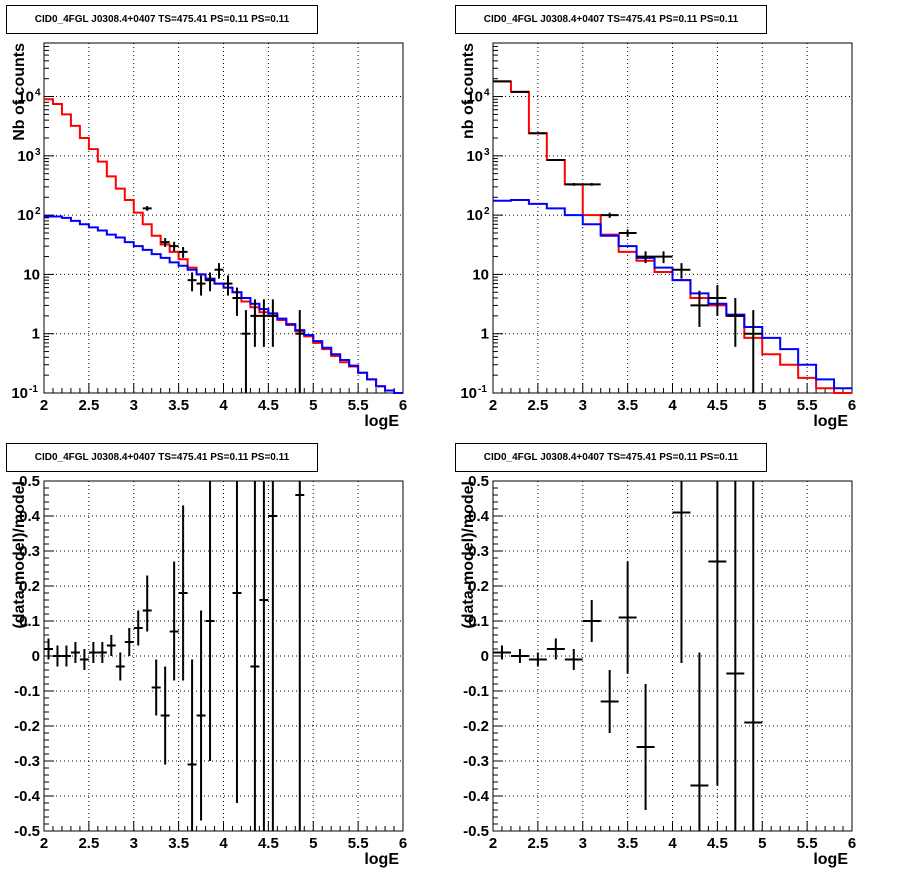 This screenshot has height=880, width=898. Describe the element at coordinates (19, 92) in the screenshot. I see `y-axis-label: Nb of counts` at that location.